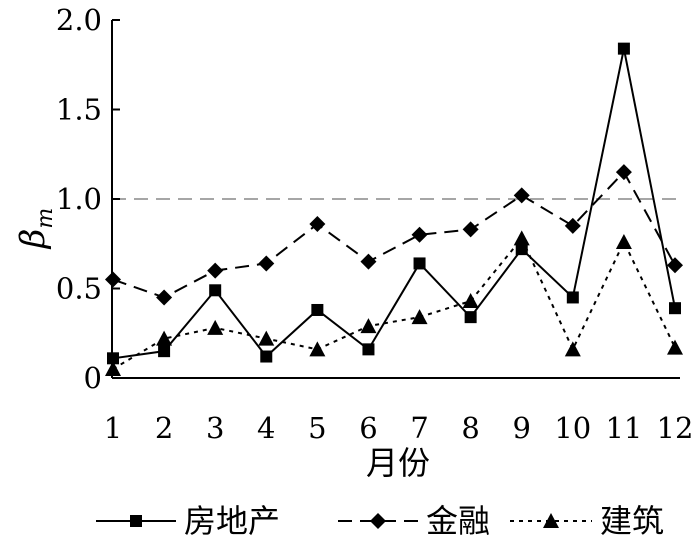 The image size is (700, 542). Describe the element at coordinates (215, 428) in the screenshot. I see `x-tick-label: 3` at that location.